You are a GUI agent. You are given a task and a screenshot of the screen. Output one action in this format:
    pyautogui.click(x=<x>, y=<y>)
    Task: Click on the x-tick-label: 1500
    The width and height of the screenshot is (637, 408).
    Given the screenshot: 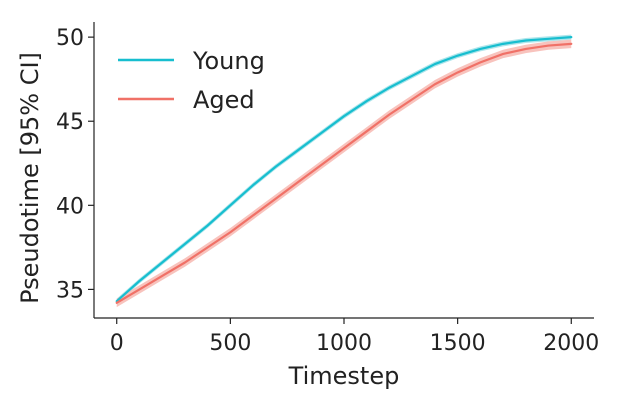 What is the action you would take?
    pyautogui.click(x=458, y=343)
    